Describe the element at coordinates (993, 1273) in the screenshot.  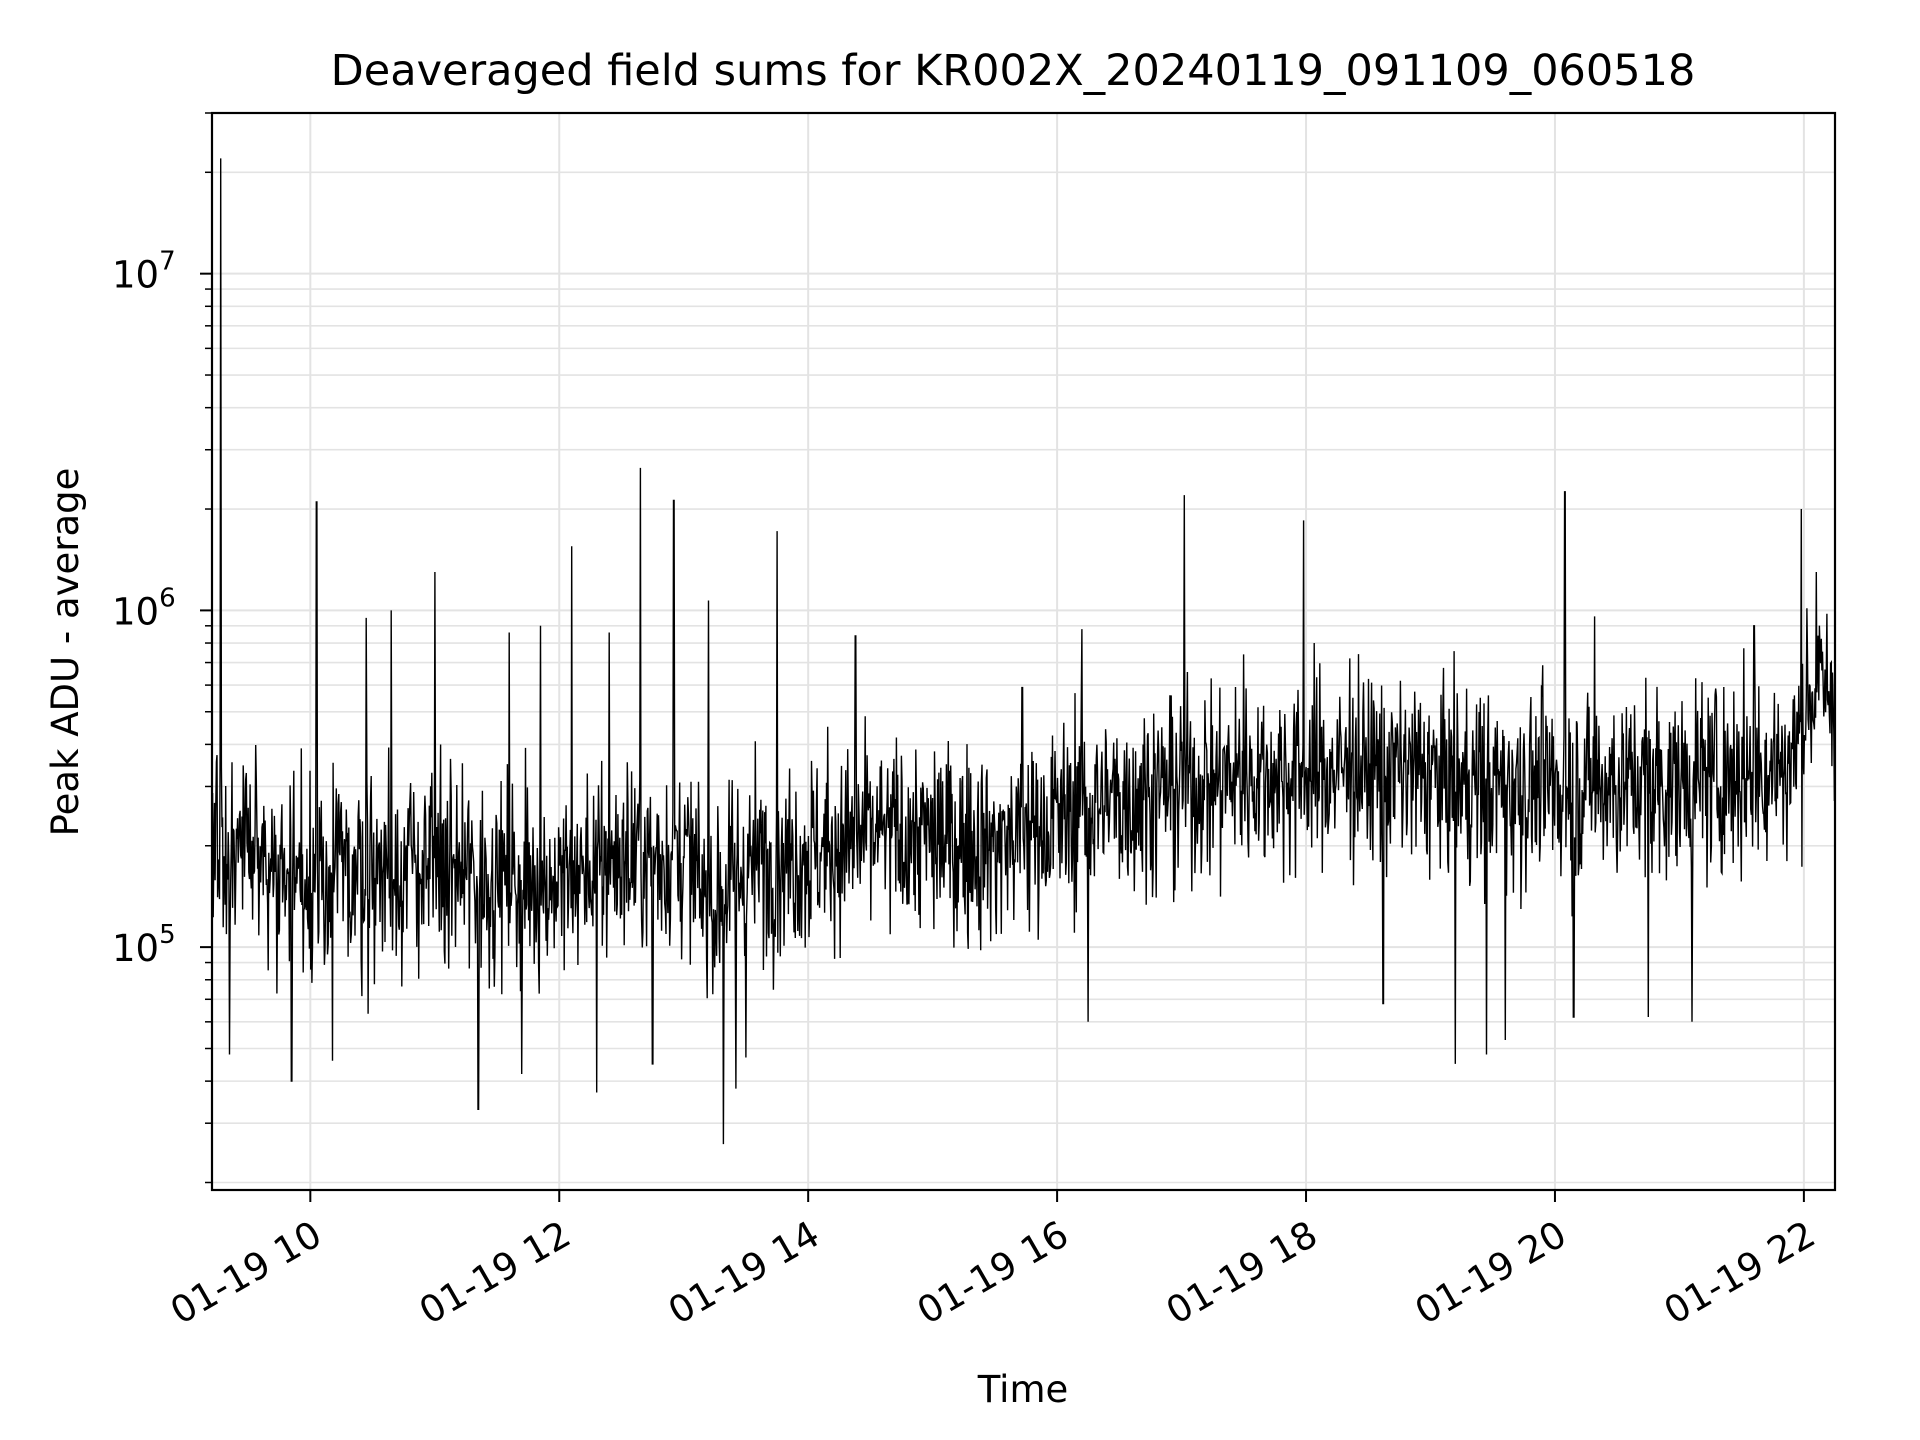
I see `x-tick-label: 01-19 16` at that location.